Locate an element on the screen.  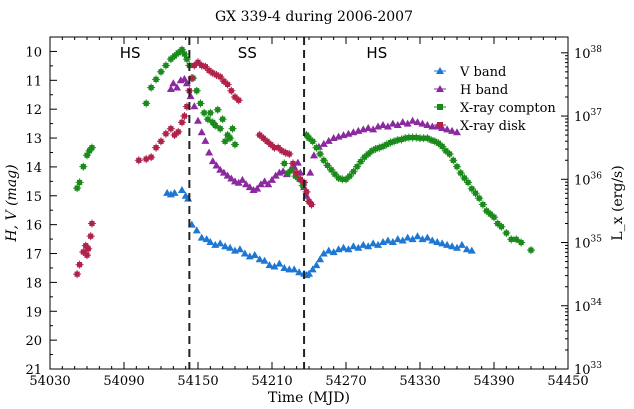
y-tick-label: 21 is located at coordinates (33, 370).